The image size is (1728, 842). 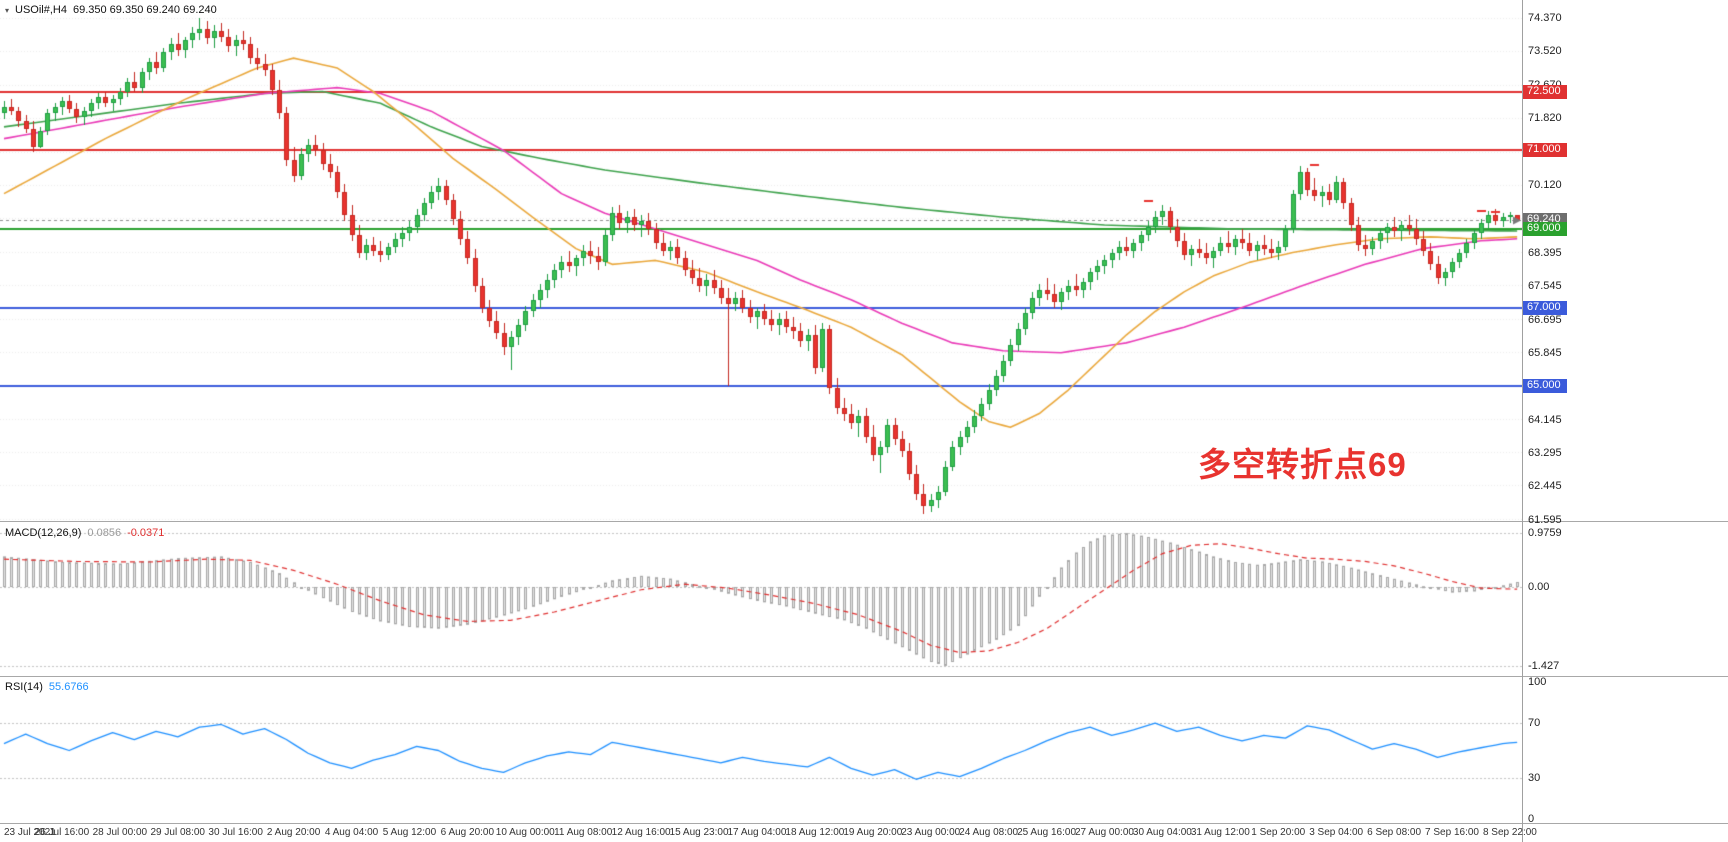 I want to click on hline-price-badge: 71.000, so click(x=1545, y=150).